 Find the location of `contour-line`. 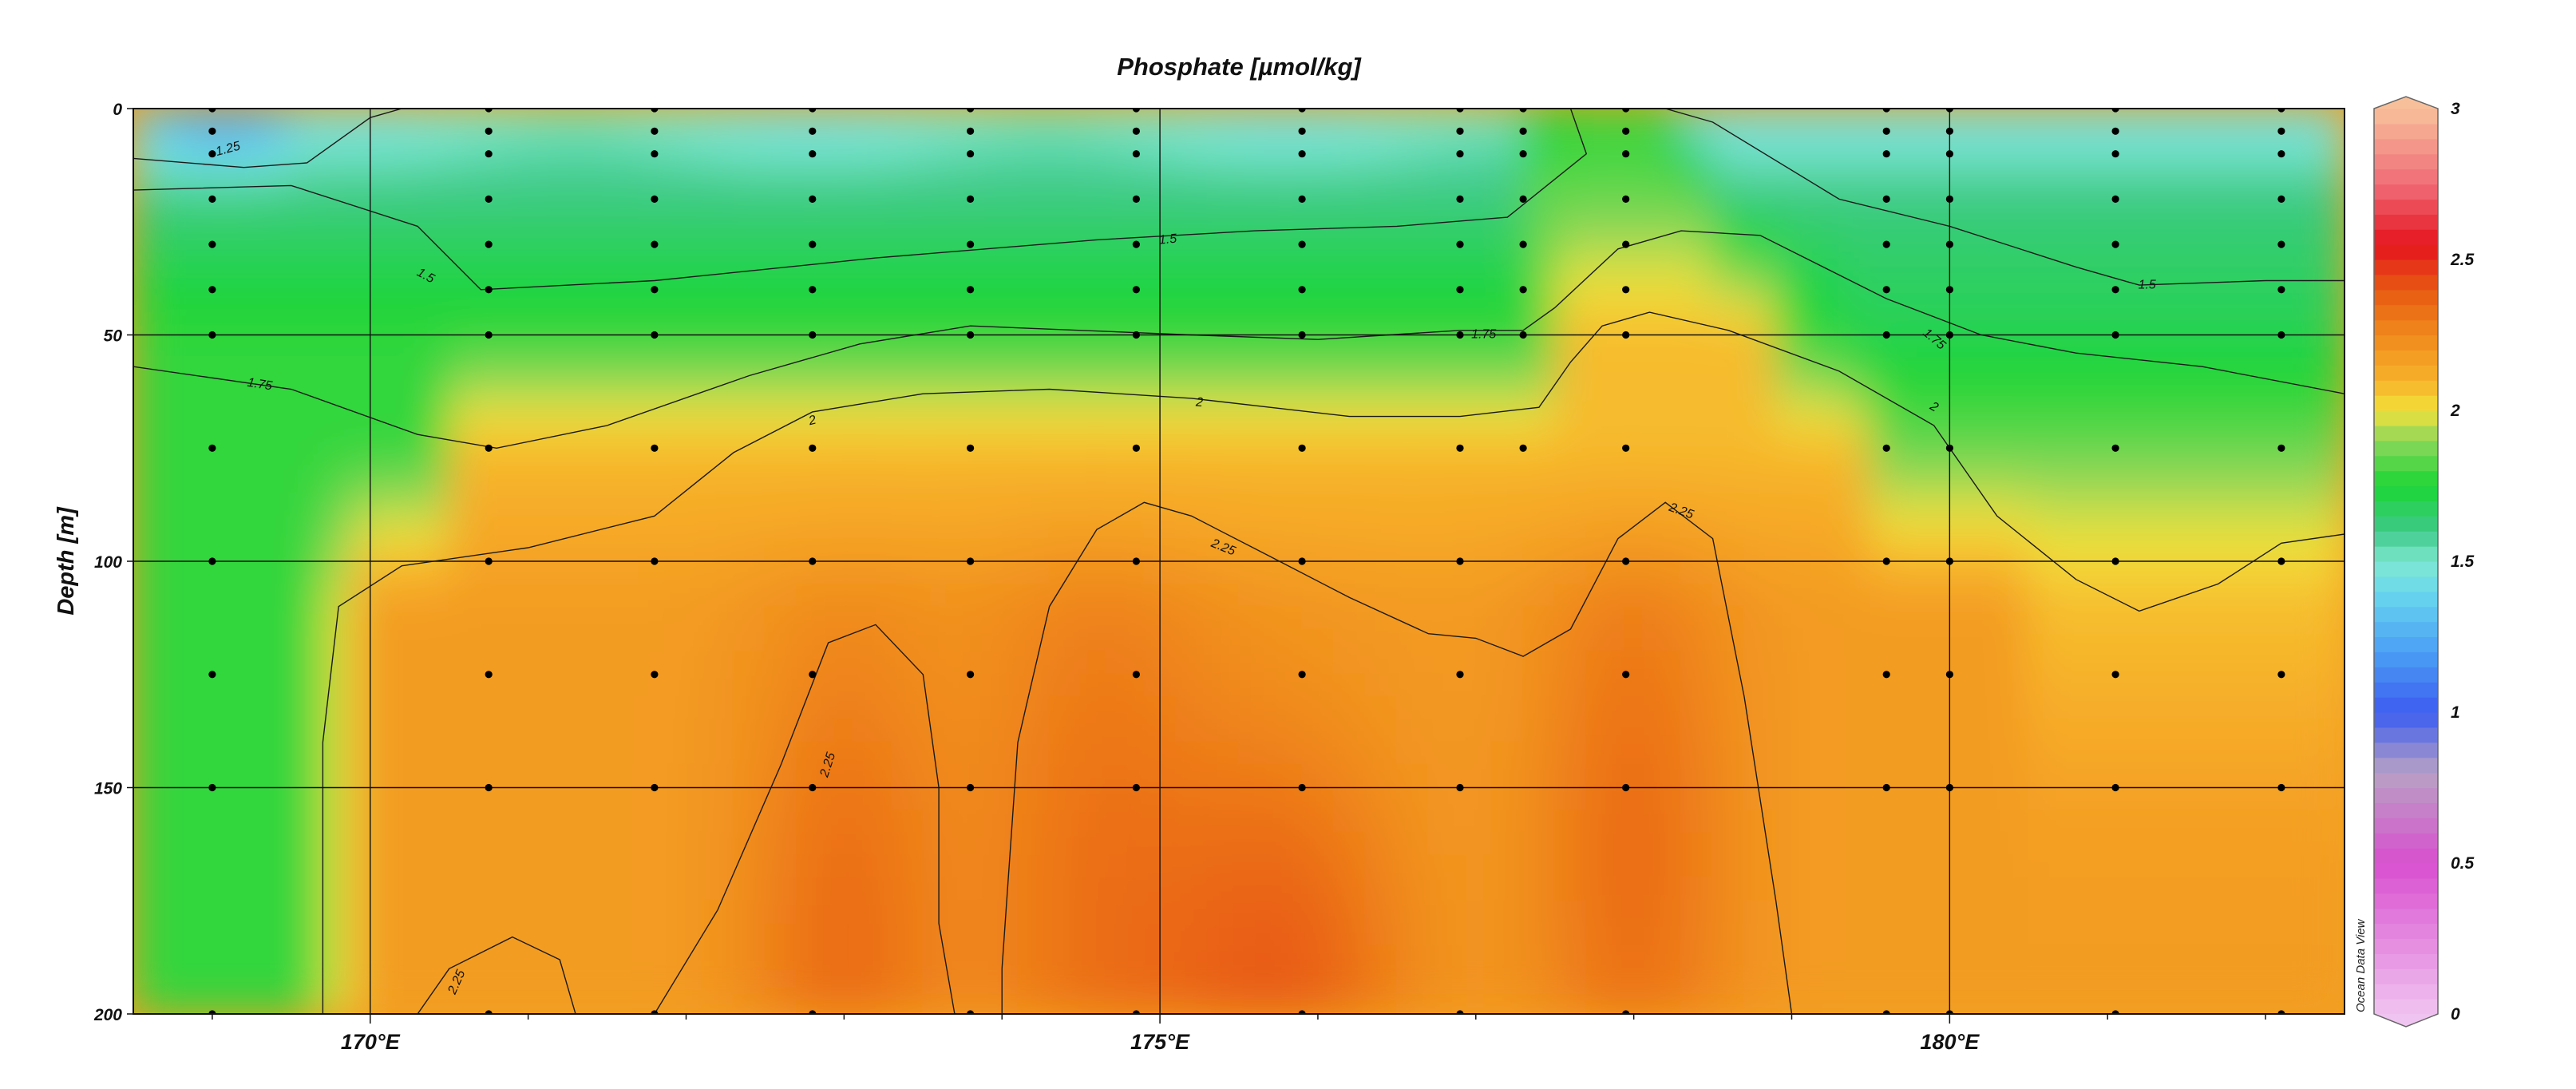

contour-line is located at coordinates (267, 138).